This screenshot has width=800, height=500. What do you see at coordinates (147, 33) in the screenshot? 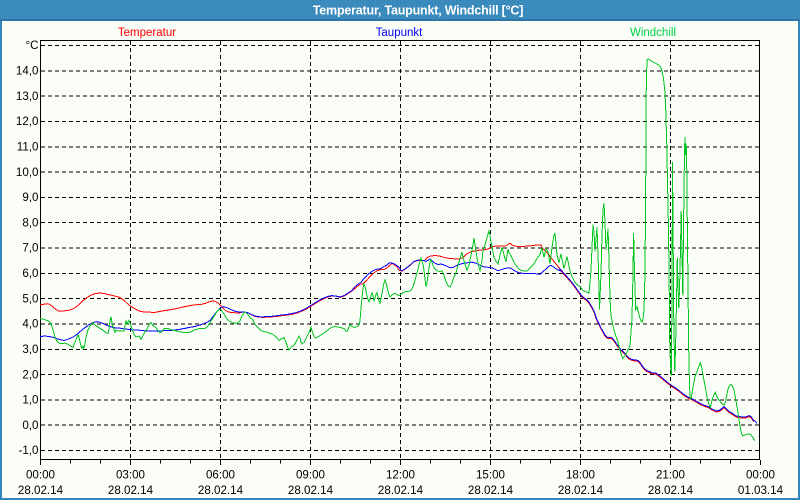
I see `svg-text: Temperatur` at bounding box center [147, 33].